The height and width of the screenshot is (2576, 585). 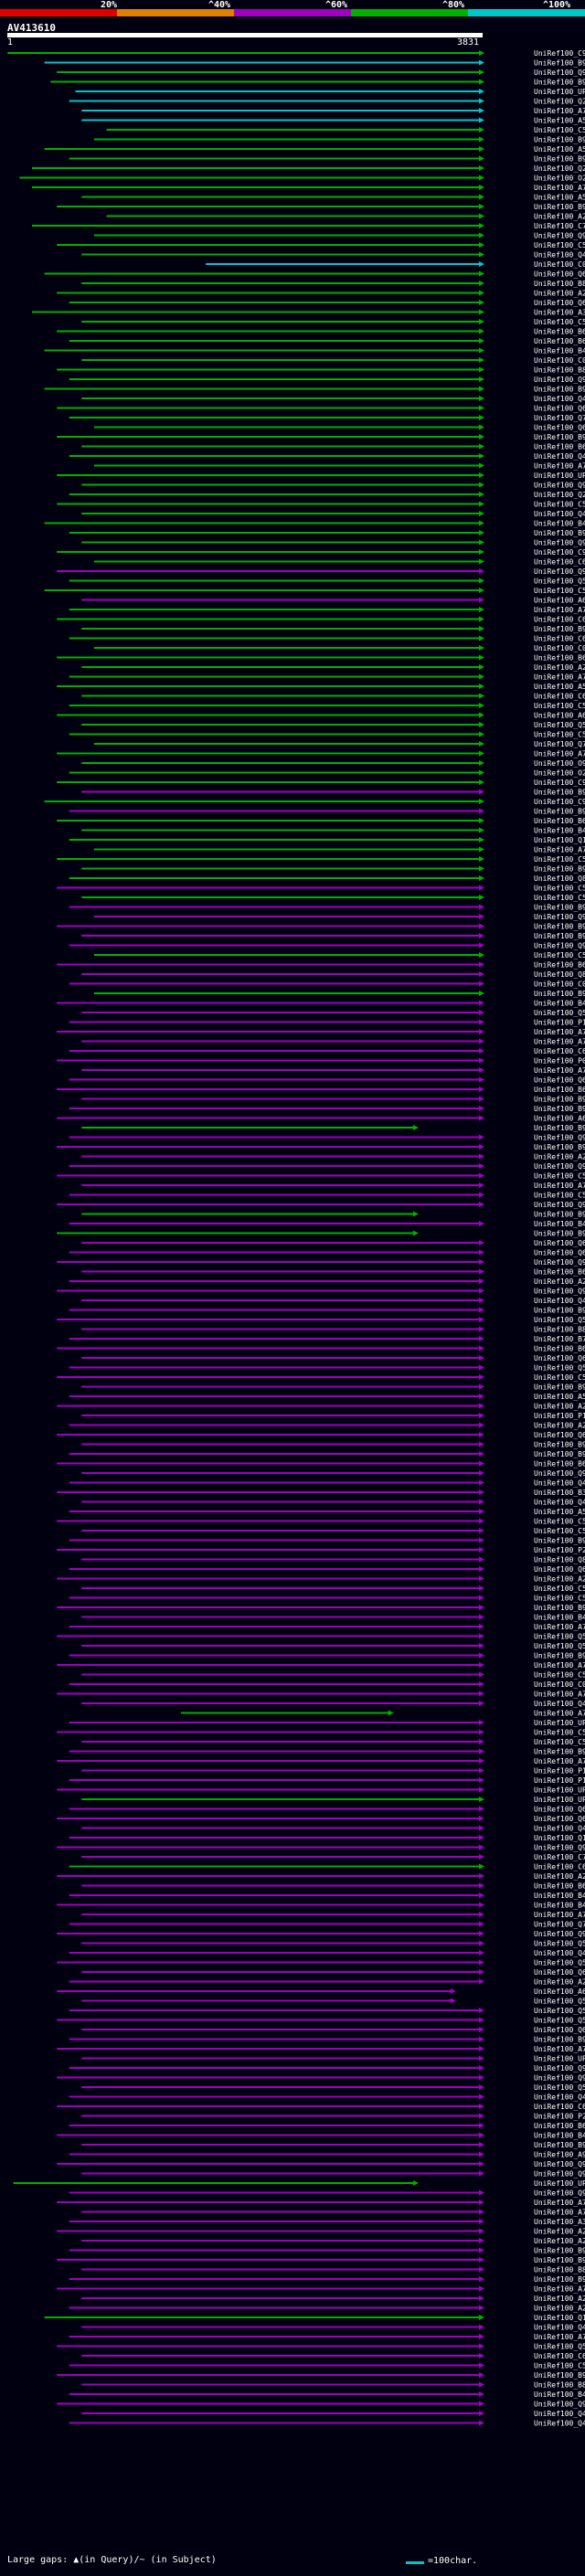 What do you see at coordinates (560, 601) in the screenshot?
I see `hit-label: UniRef100_A6NMN9` at bounding box center [560, 601].